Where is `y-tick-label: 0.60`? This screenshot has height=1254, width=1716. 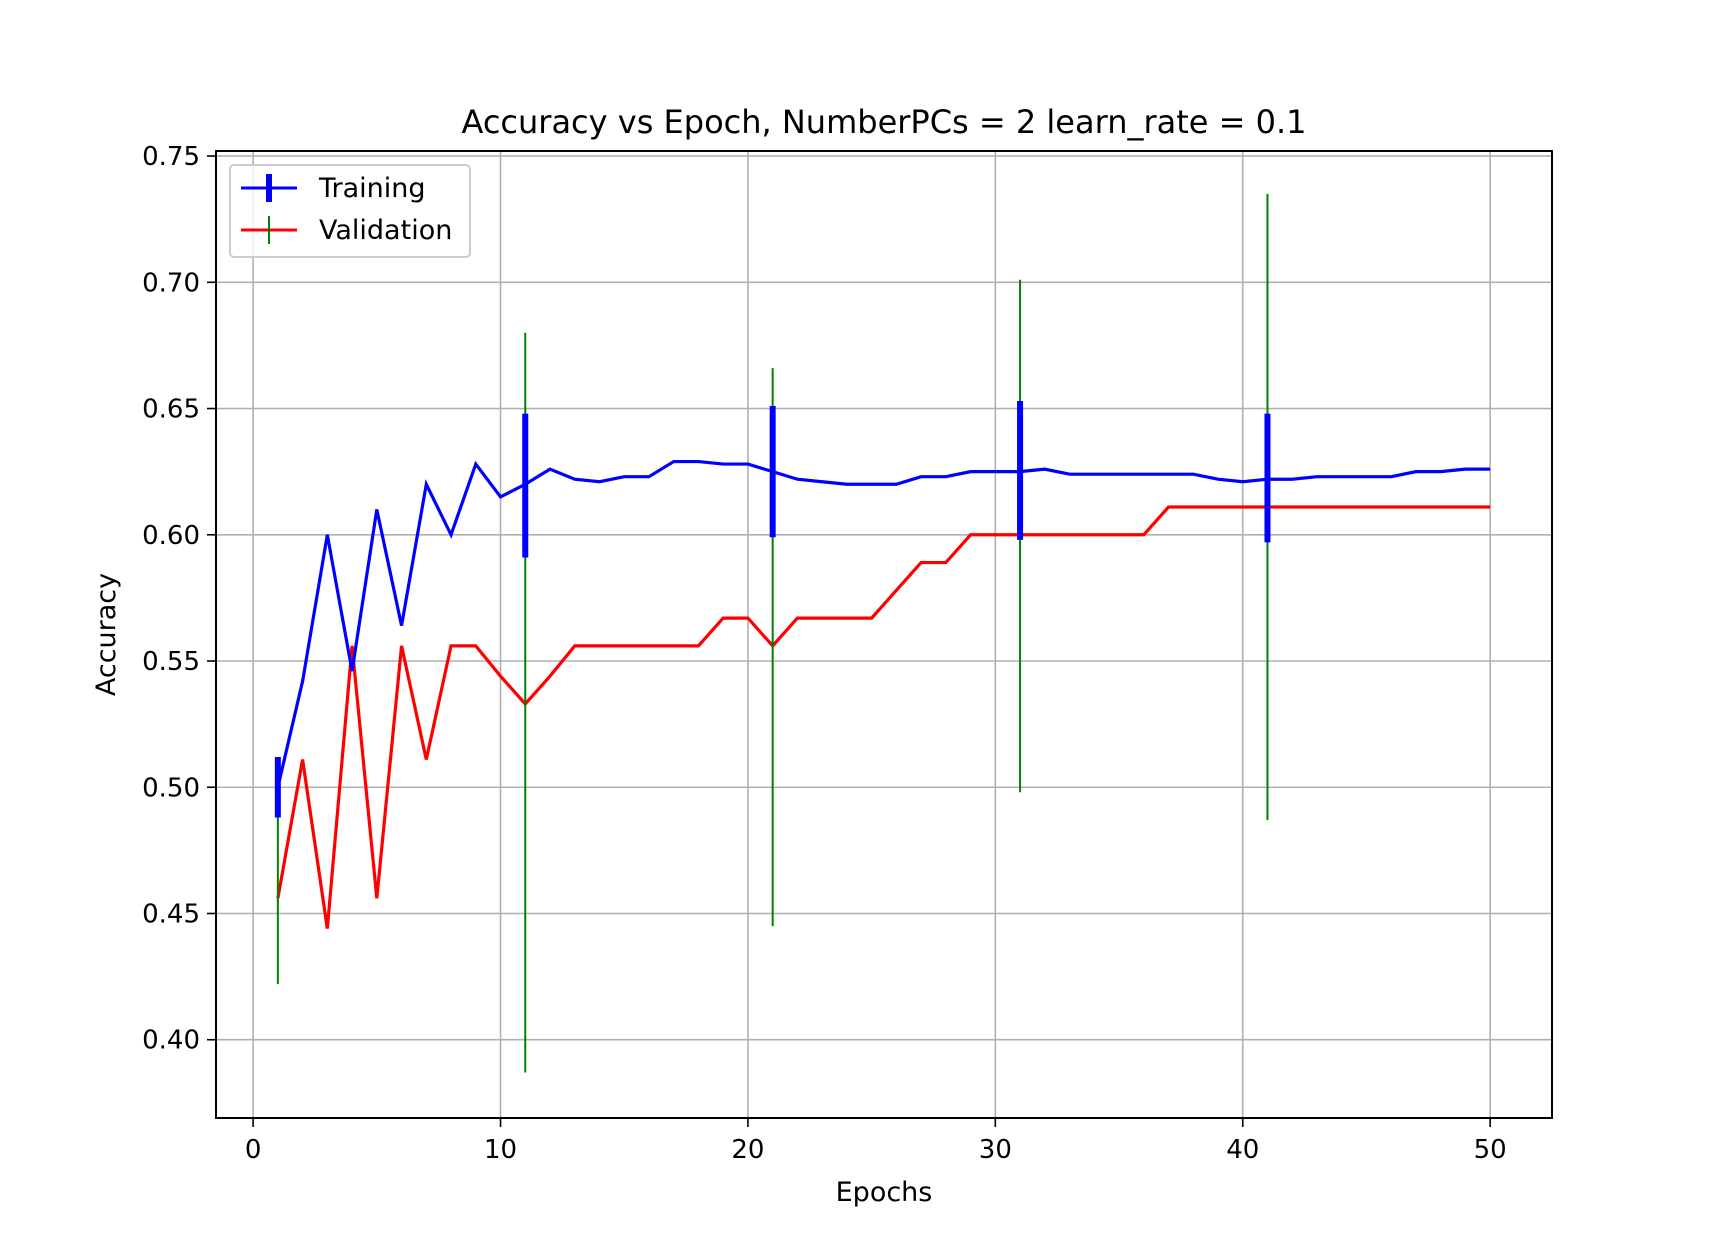 y-tick-label: 0.60 is located at coordinates (171, 536).